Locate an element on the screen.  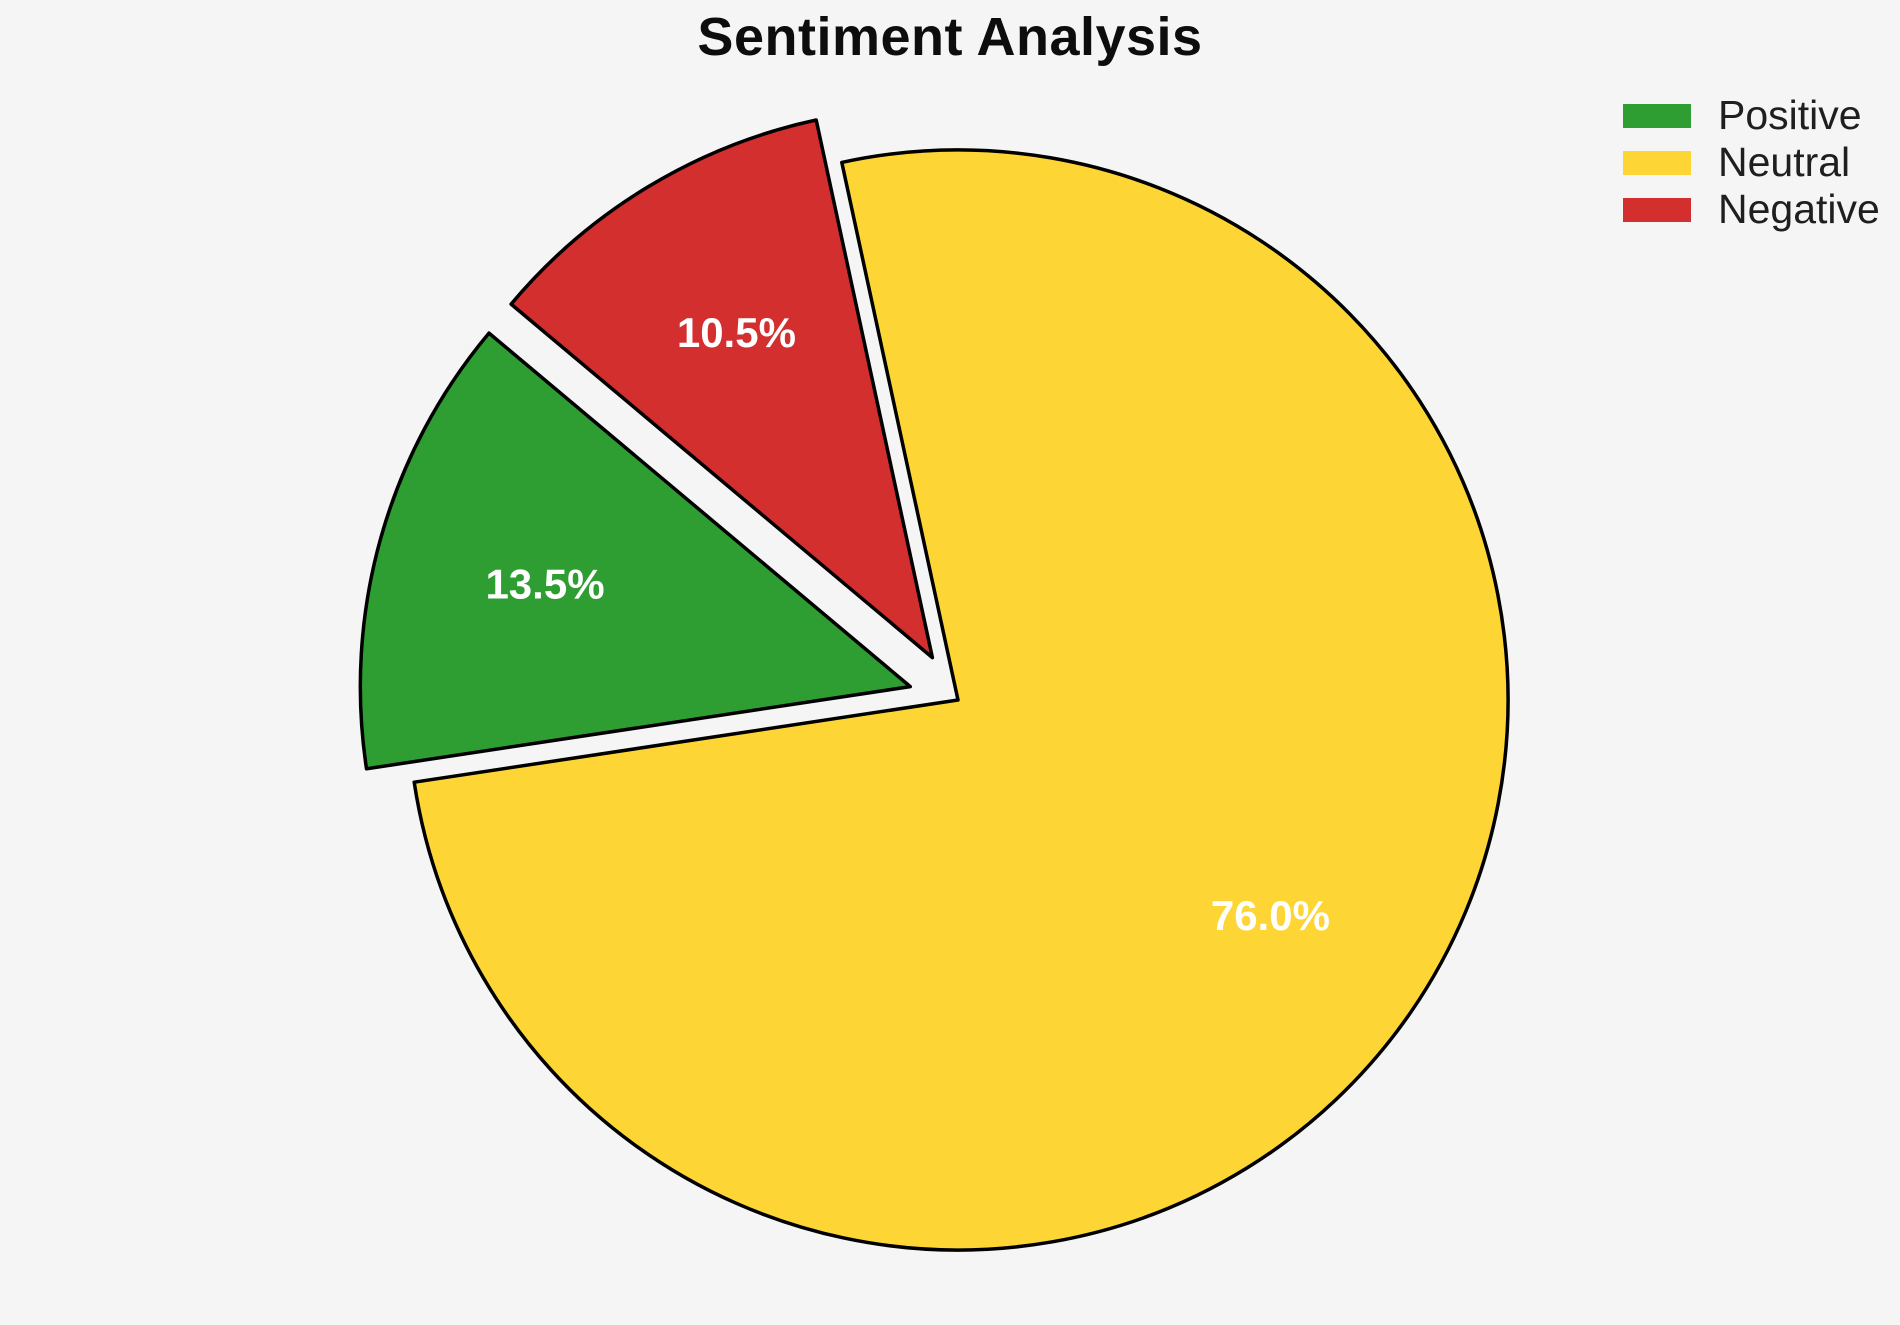
legend-item-negative: Negative is located at coordinates (1751, 209).